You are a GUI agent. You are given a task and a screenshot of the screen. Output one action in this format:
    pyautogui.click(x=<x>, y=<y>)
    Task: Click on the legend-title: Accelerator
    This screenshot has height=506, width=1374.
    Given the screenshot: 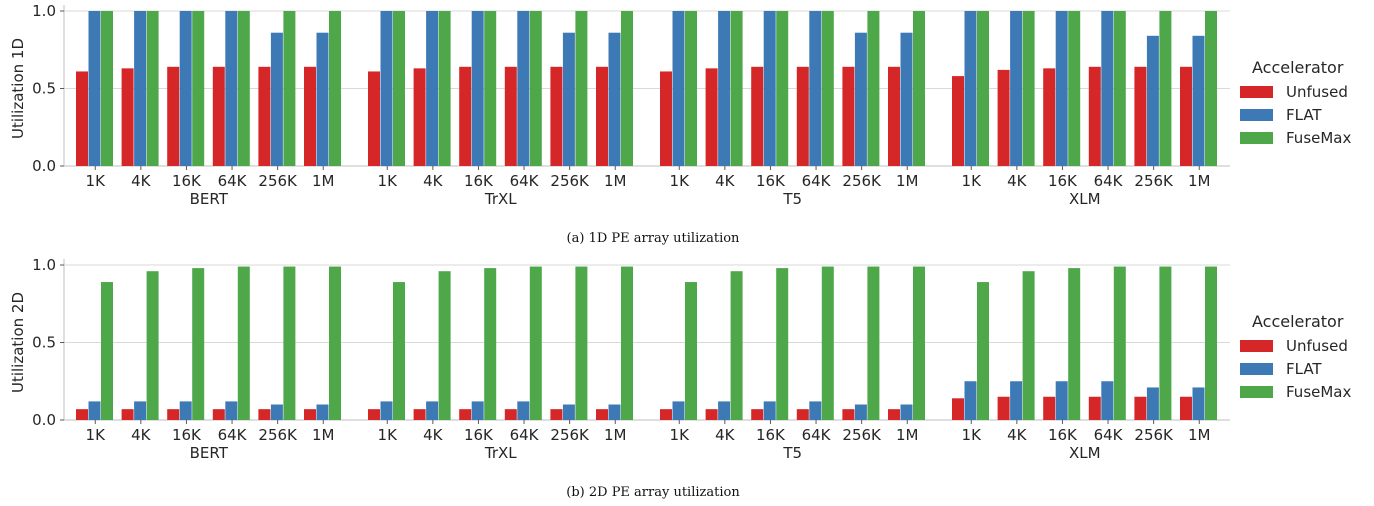 What is the action you would take?
    pyautogui.click(x=1298, y=67)
    